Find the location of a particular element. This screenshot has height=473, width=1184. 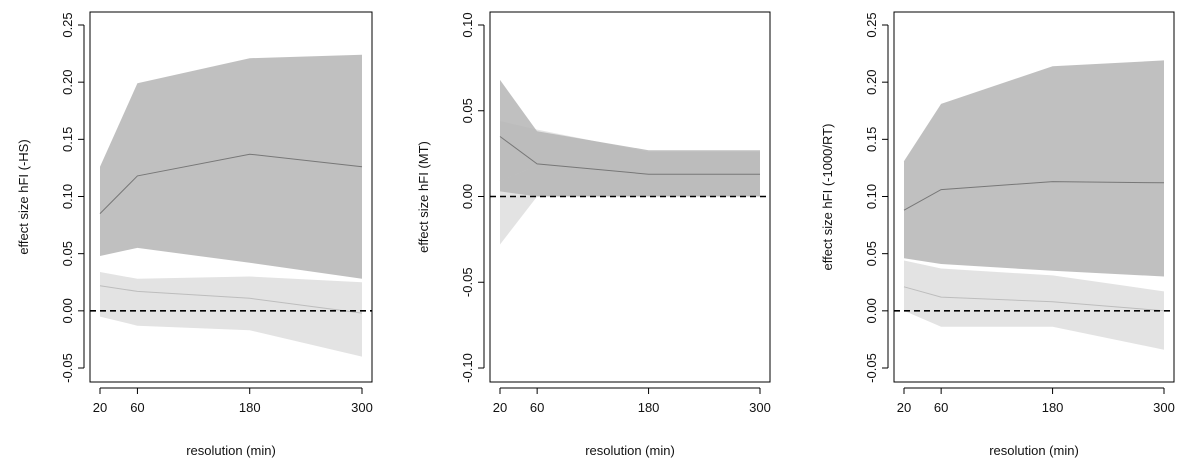

y-axis-title: effect size hFI (MT) is located at coordinates (423, 197).